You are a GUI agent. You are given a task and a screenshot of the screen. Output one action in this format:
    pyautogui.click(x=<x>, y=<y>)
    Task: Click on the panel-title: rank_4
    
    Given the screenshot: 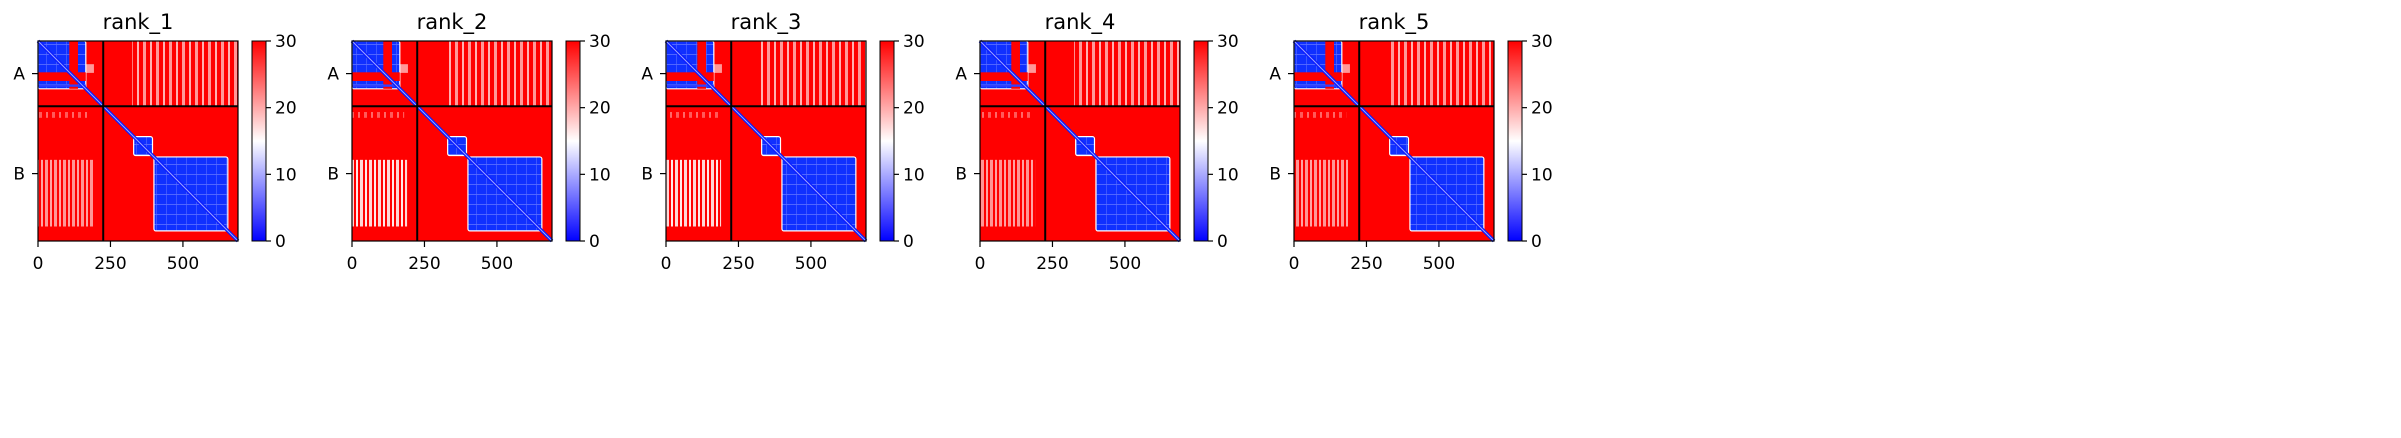 What is the action you would take?
    pyautogui.click(x=1080, y=22)
    